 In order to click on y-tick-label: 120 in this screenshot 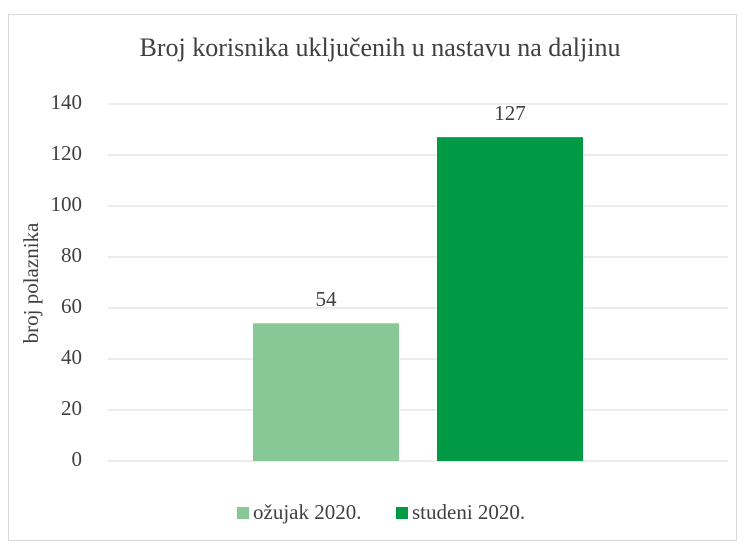, I will do `click(67, 153)`.